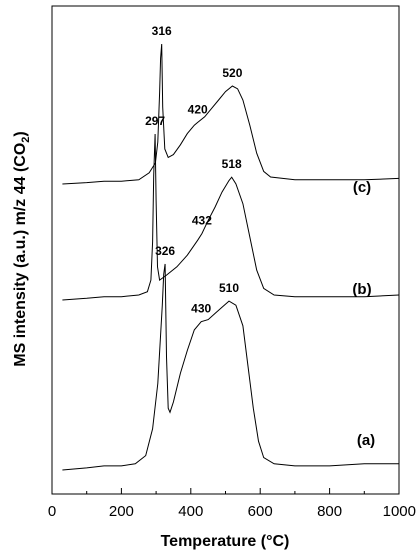  Describe the element at coordinates (232, 504) in the screenshot. I see `x-axis-ticks: 0 200 400 600 800 1000` at that location.